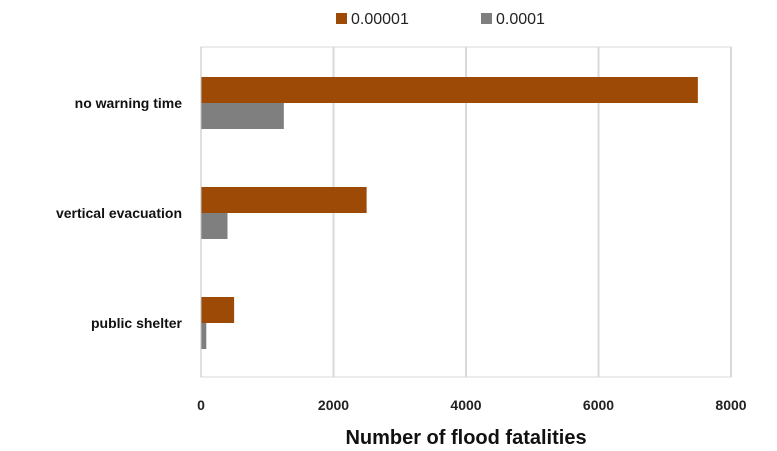 The width and height of the screenshot is (777, 451). Describe the element at coordinates (129, 103) in the screenshot. I see `category-label: no warning time` at that location.